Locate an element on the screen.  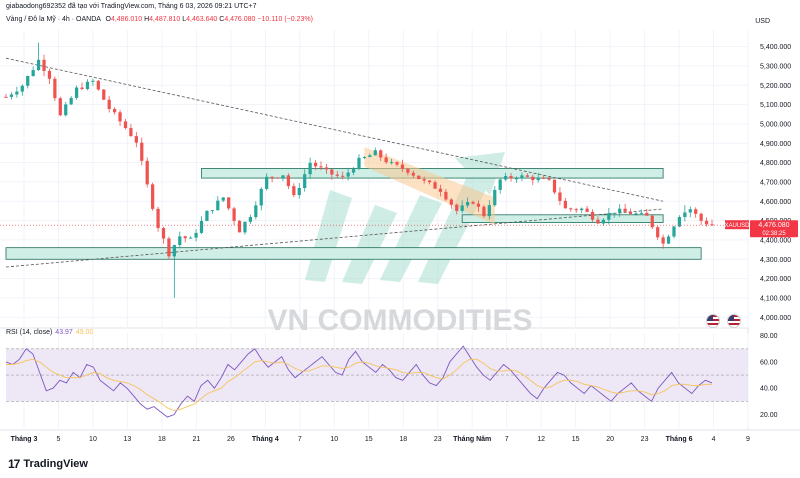
time-tick-label: 10 is located at coordinates (93, 439).